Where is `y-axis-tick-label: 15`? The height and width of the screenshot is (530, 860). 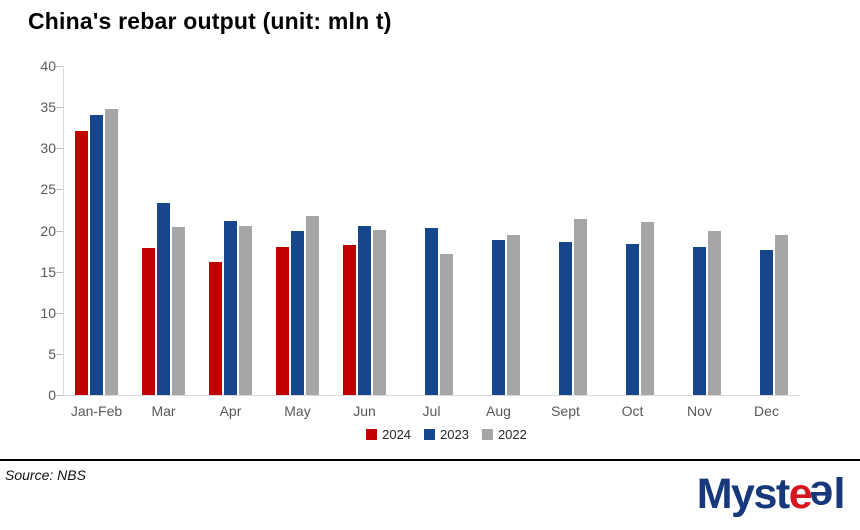 y-axis-tick-label: 15 is located at coordinates (48, 271).